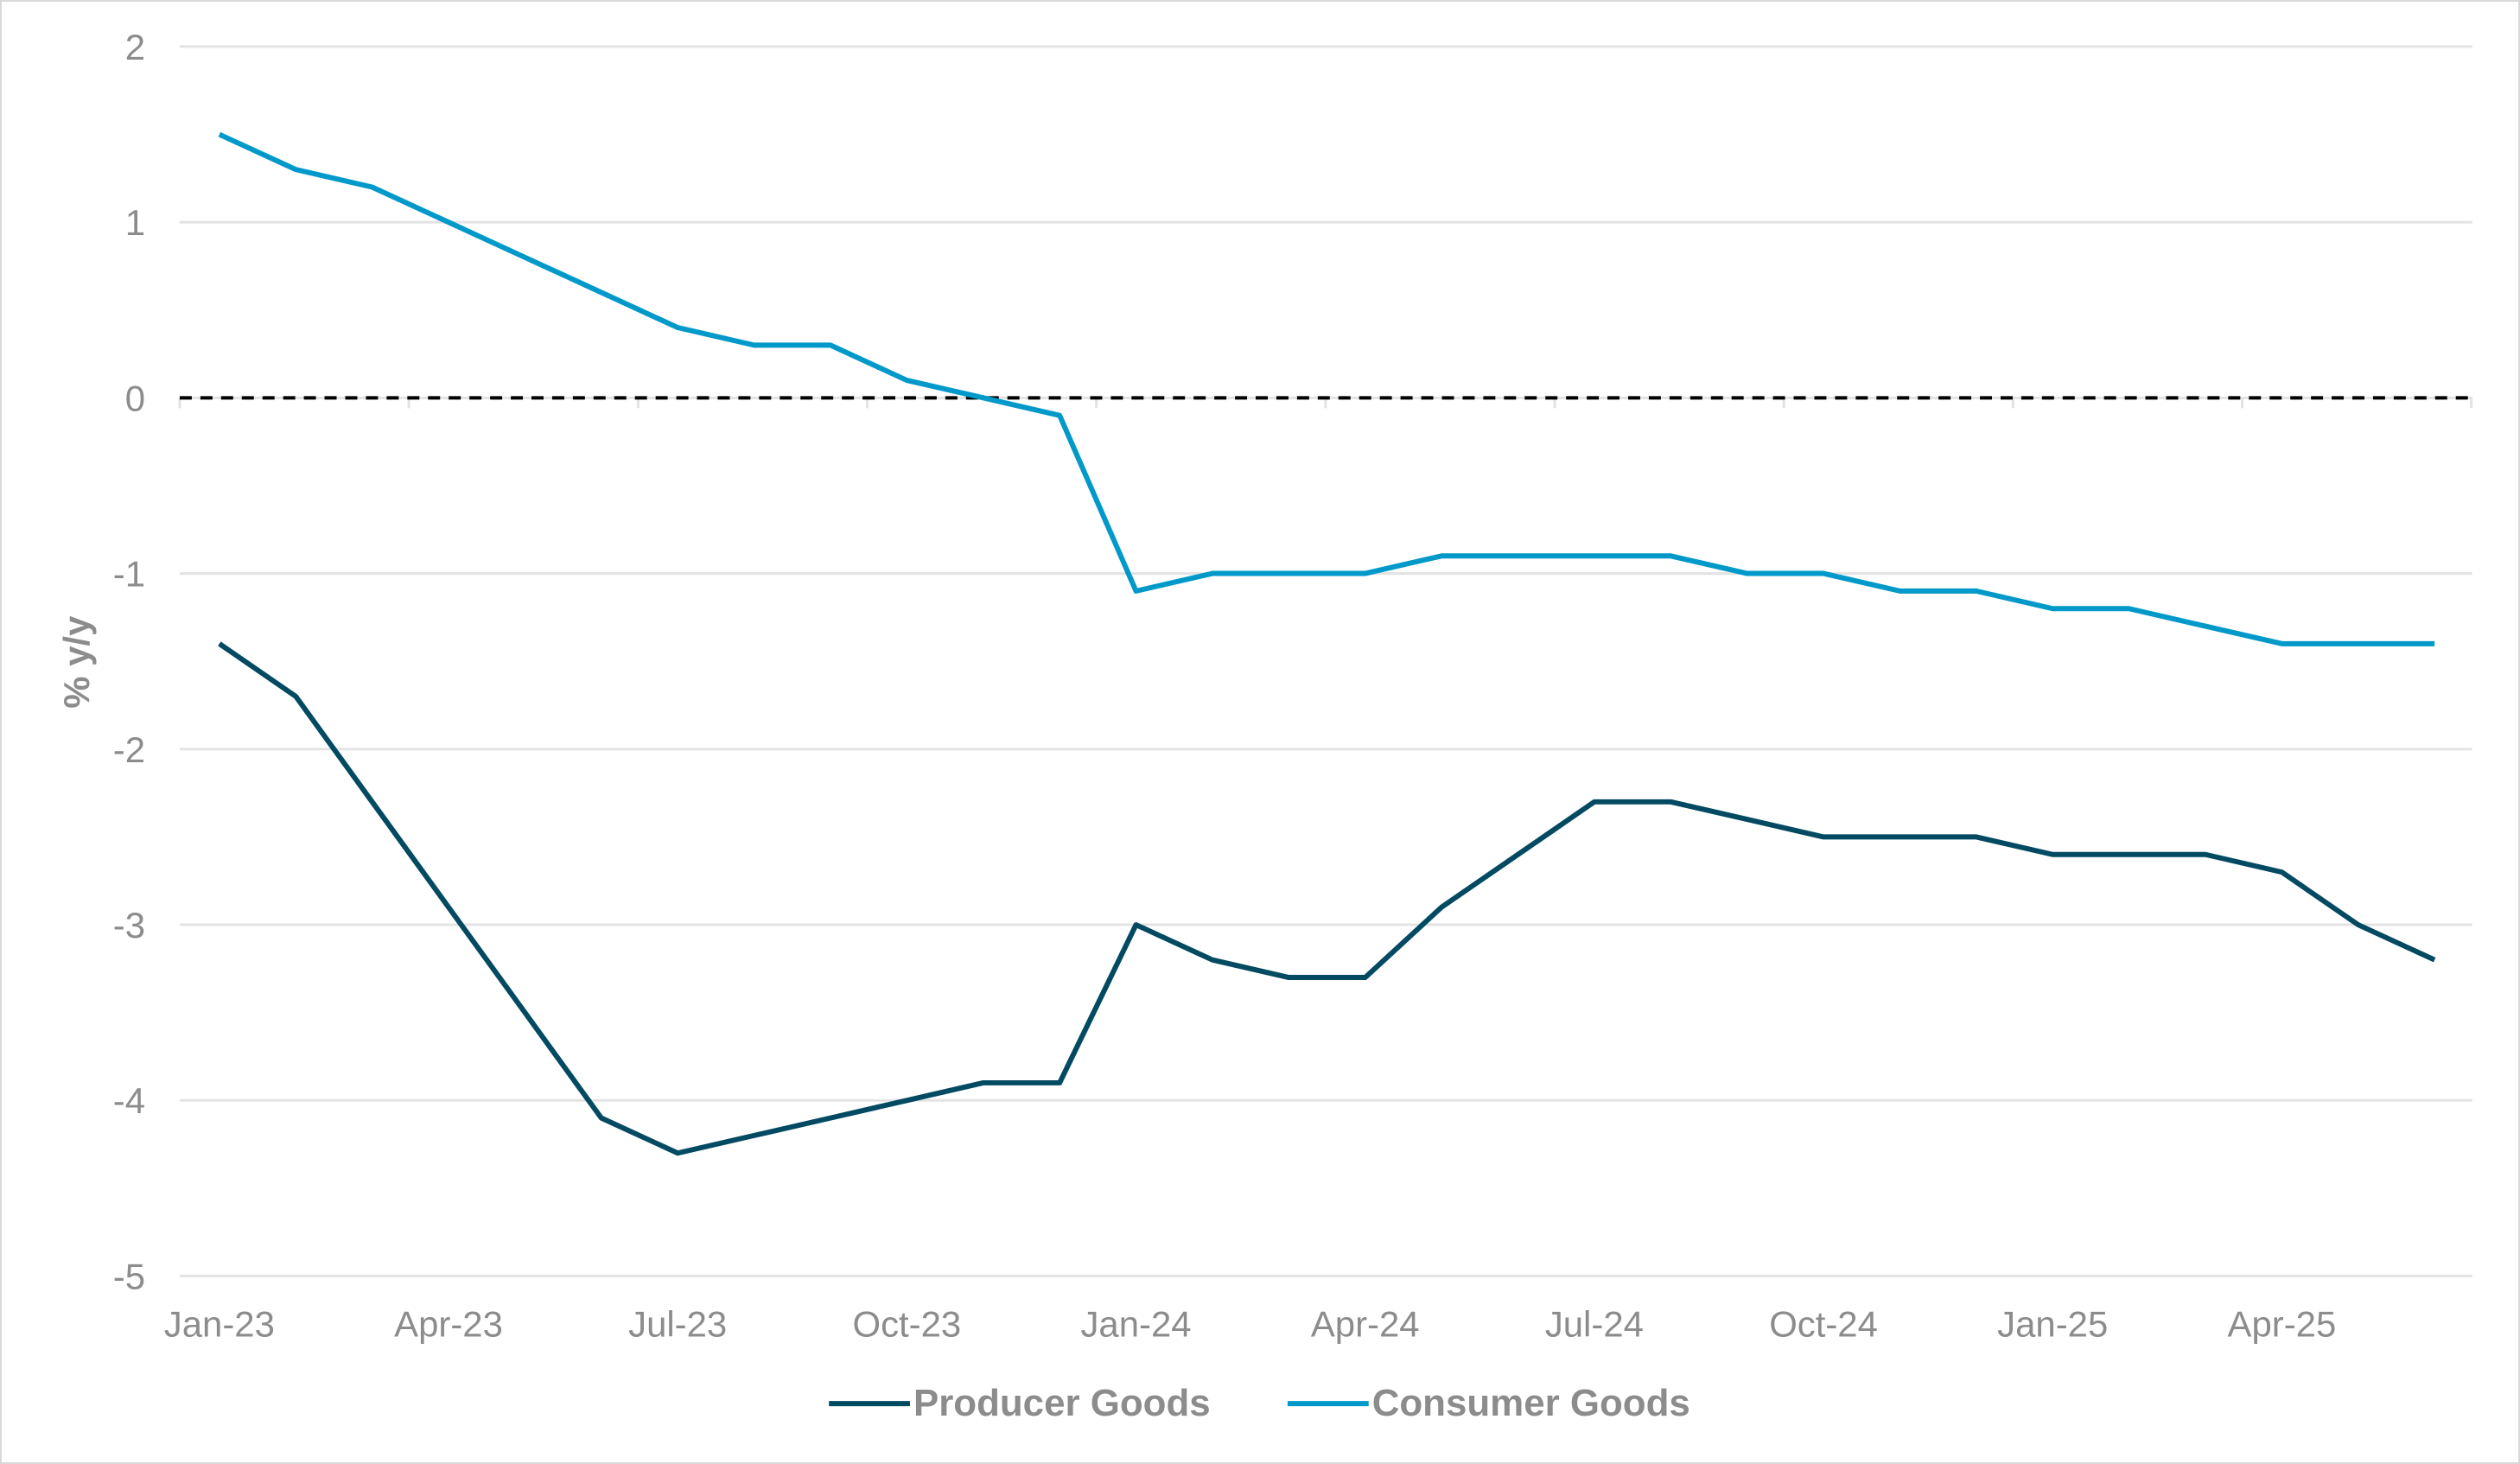 The height and width of the screenshot is (1464, 2520). I want to click on x-tick-label: Jul-24, so click(1594, 1323).